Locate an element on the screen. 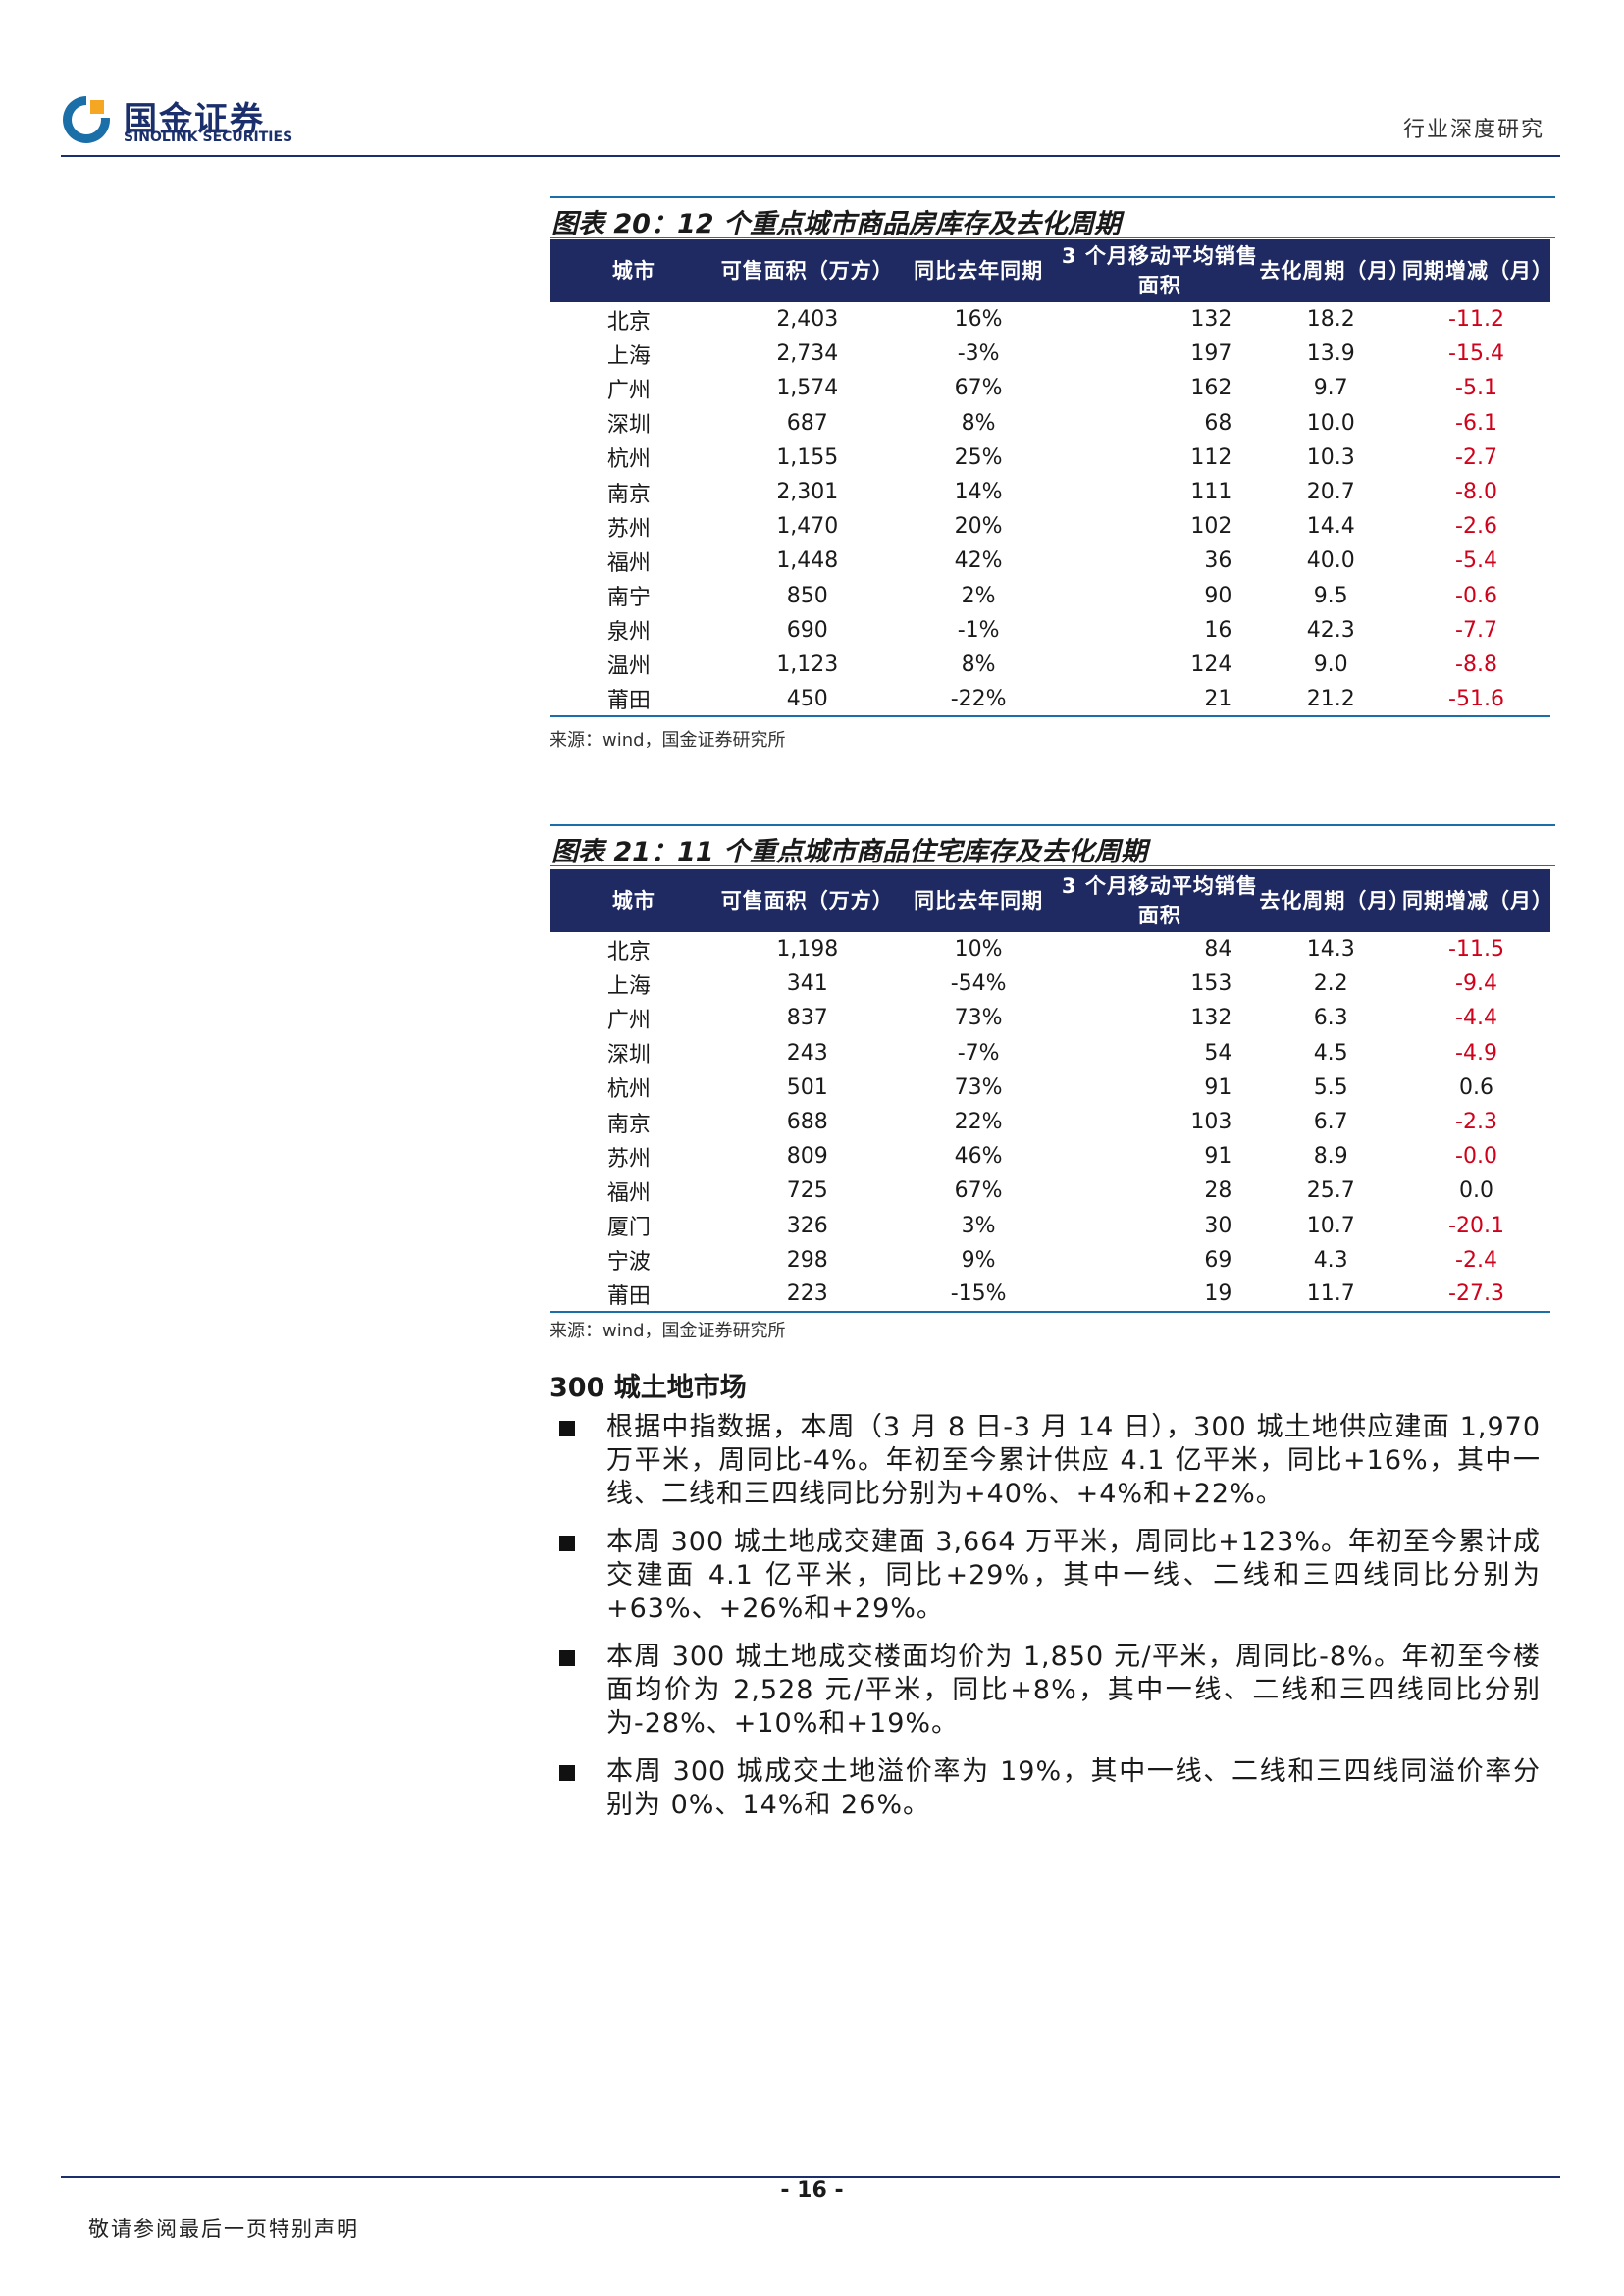  cell-avg-sales: 36 is located at coordinates (1218, 561).